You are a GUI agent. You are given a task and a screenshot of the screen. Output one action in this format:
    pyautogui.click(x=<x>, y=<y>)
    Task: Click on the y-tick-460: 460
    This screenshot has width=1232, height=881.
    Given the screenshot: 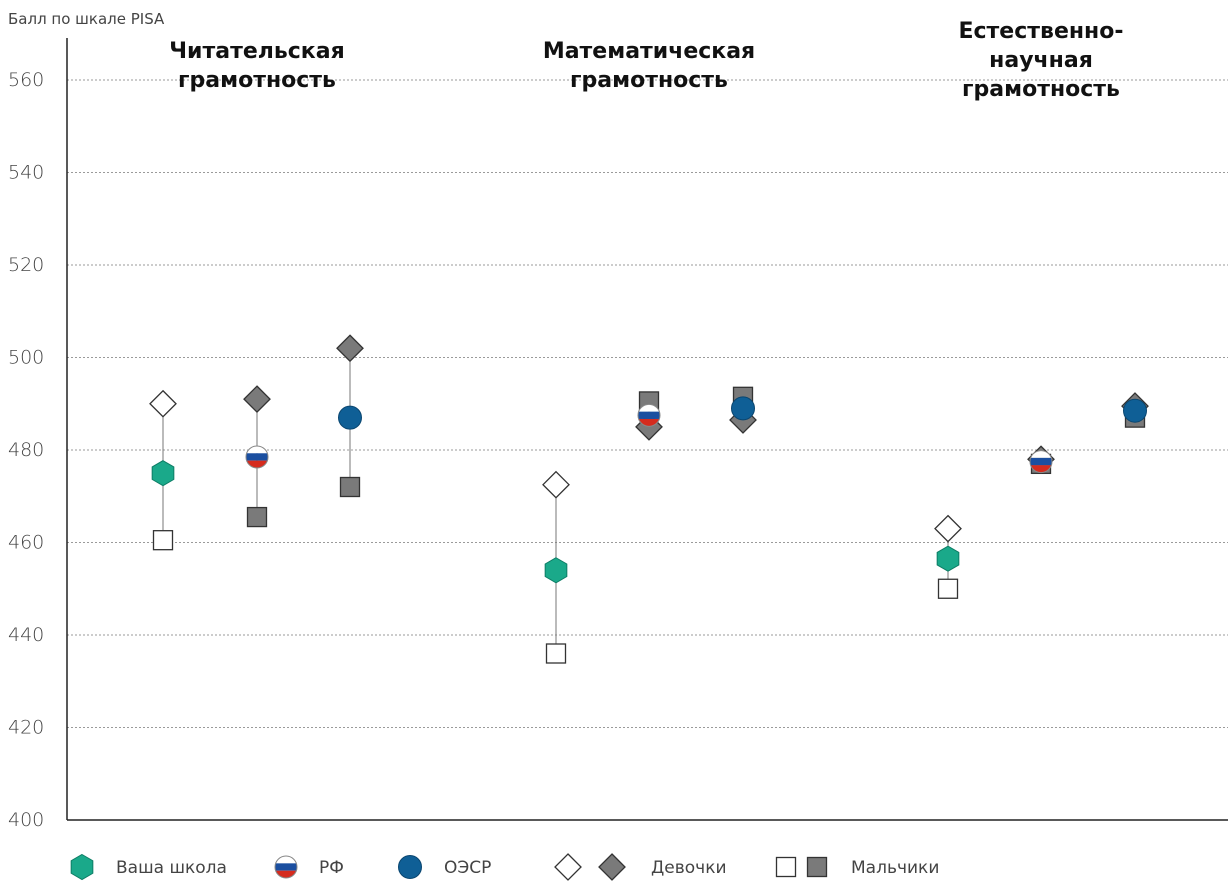 What is the action you would take?
    pyautogui.click(x=26, y=543)
    